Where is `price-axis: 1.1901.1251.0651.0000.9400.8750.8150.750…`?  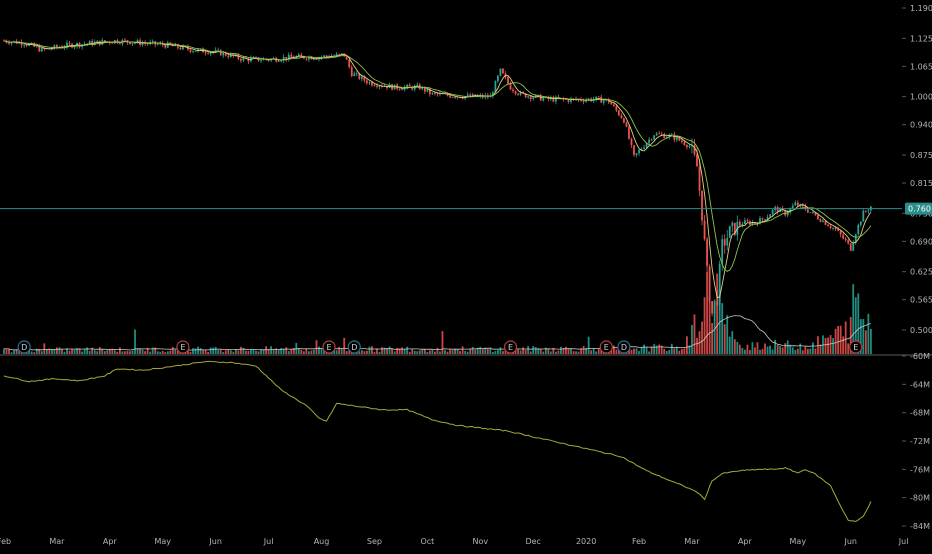 price-axis: 1.1901.1251.0651.0000.9400.8750.8150.750… is located at coordinates (917, 169).